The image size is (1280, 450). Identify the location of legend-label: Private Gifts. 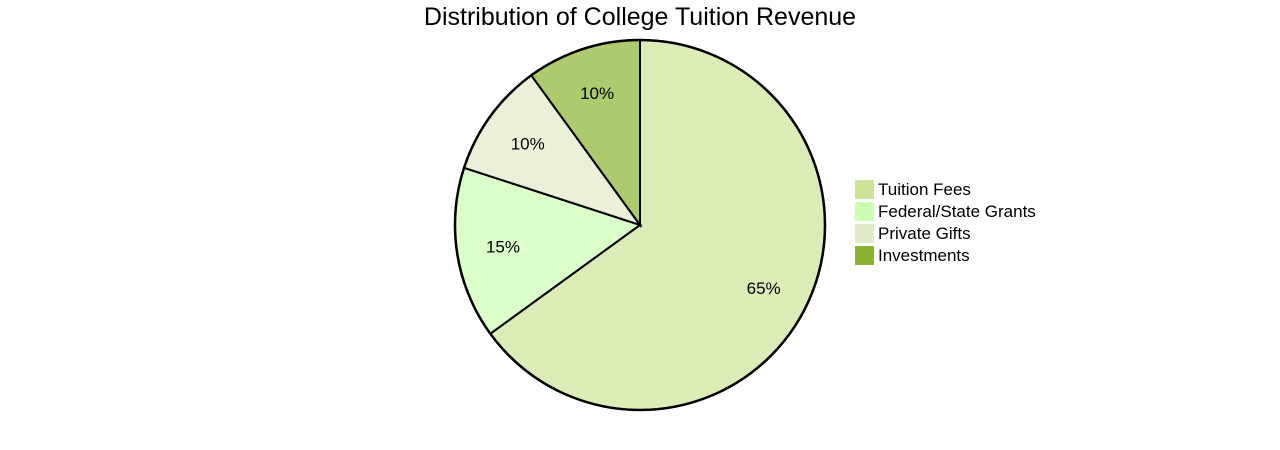
(924, 233).